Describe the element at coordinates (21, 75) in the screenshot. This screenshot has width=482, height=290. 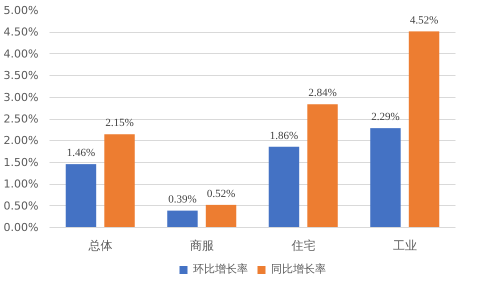
I see `y-tick-label: 3.50%` at that location.